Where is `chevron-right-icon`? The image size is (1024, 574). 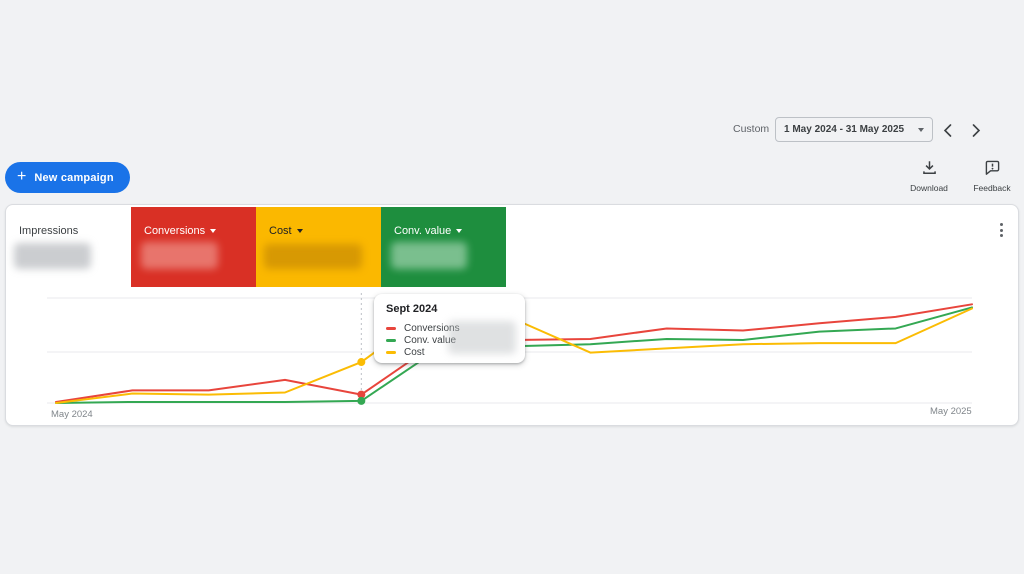 chevron-right-icon is located at coordinates (976, 130).